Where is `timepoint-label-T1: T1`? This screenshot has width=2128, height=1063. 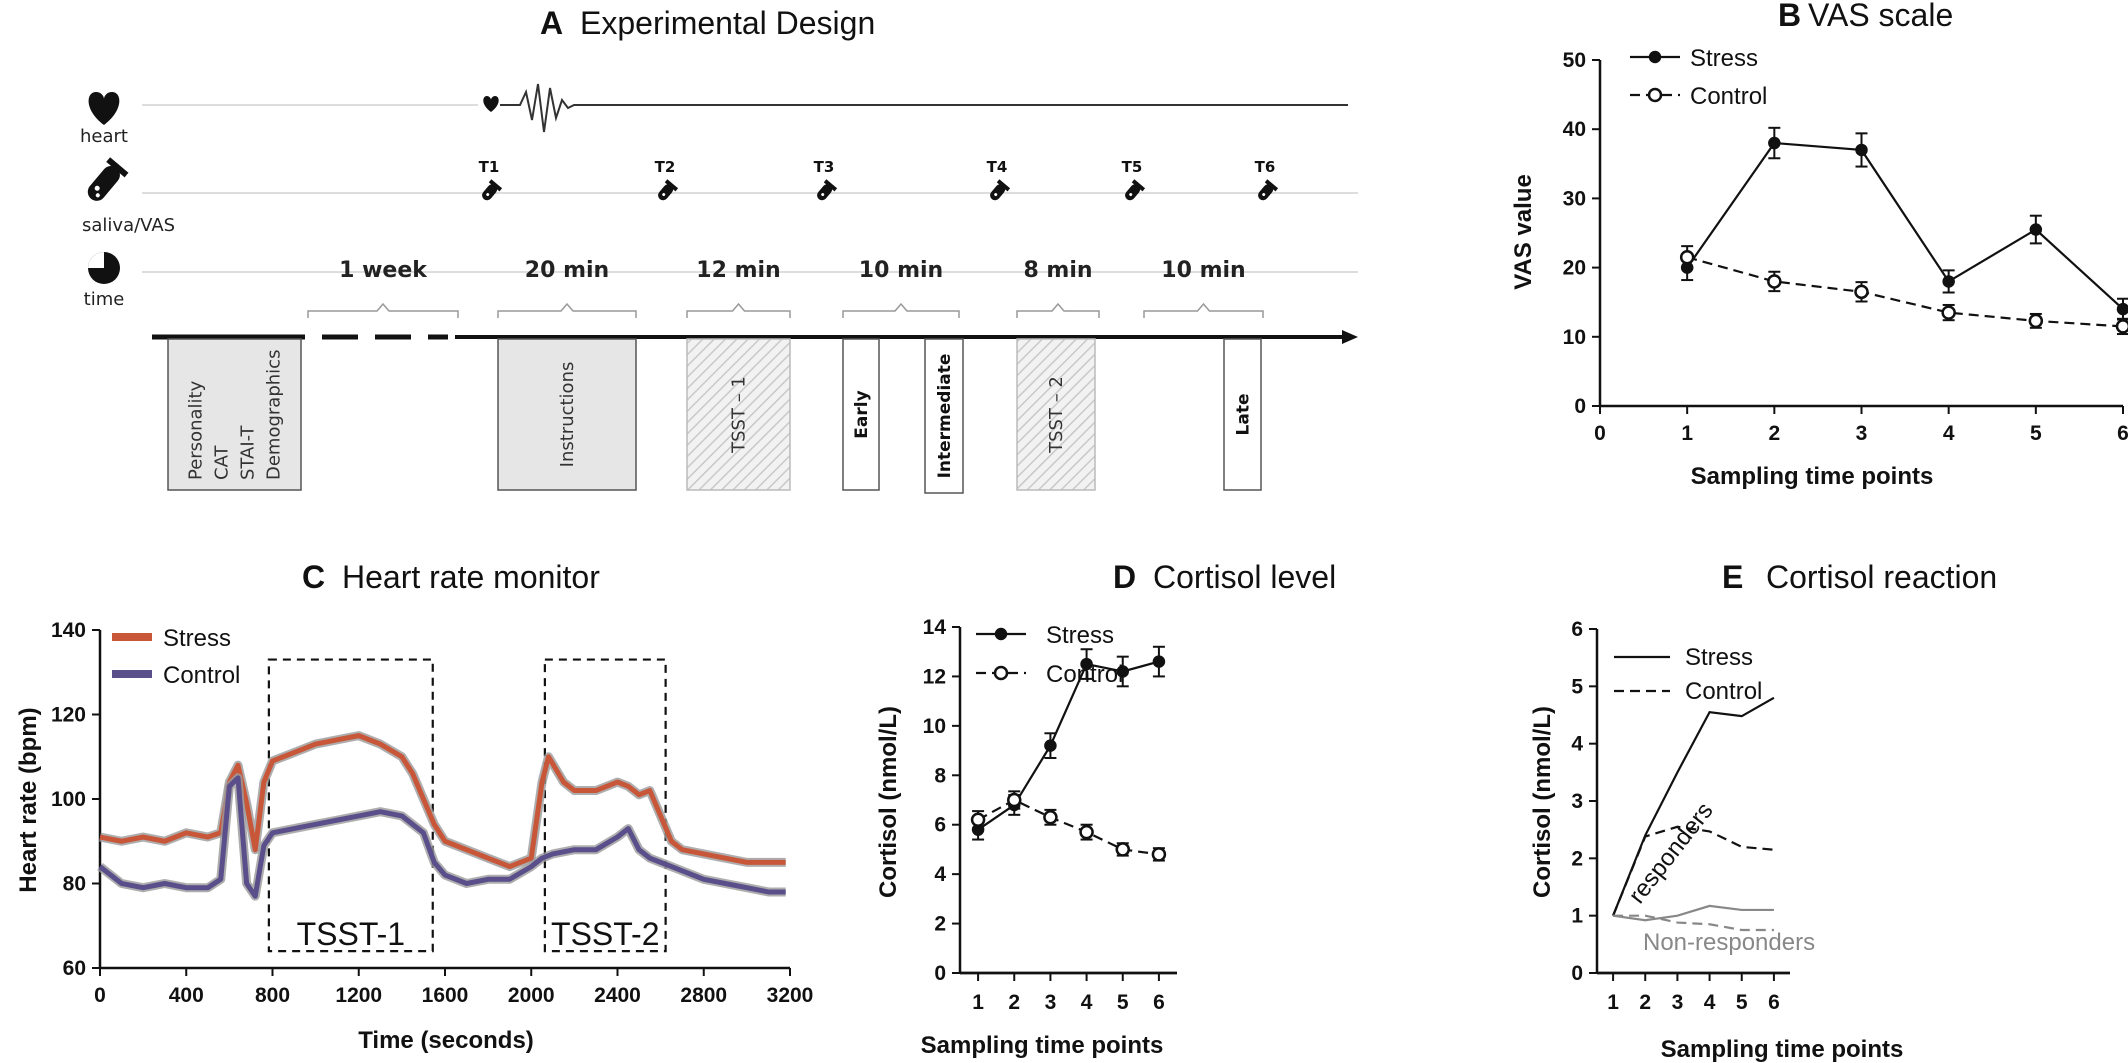 timepoint-label-T1: T1 is located at coordinates (489, 167).